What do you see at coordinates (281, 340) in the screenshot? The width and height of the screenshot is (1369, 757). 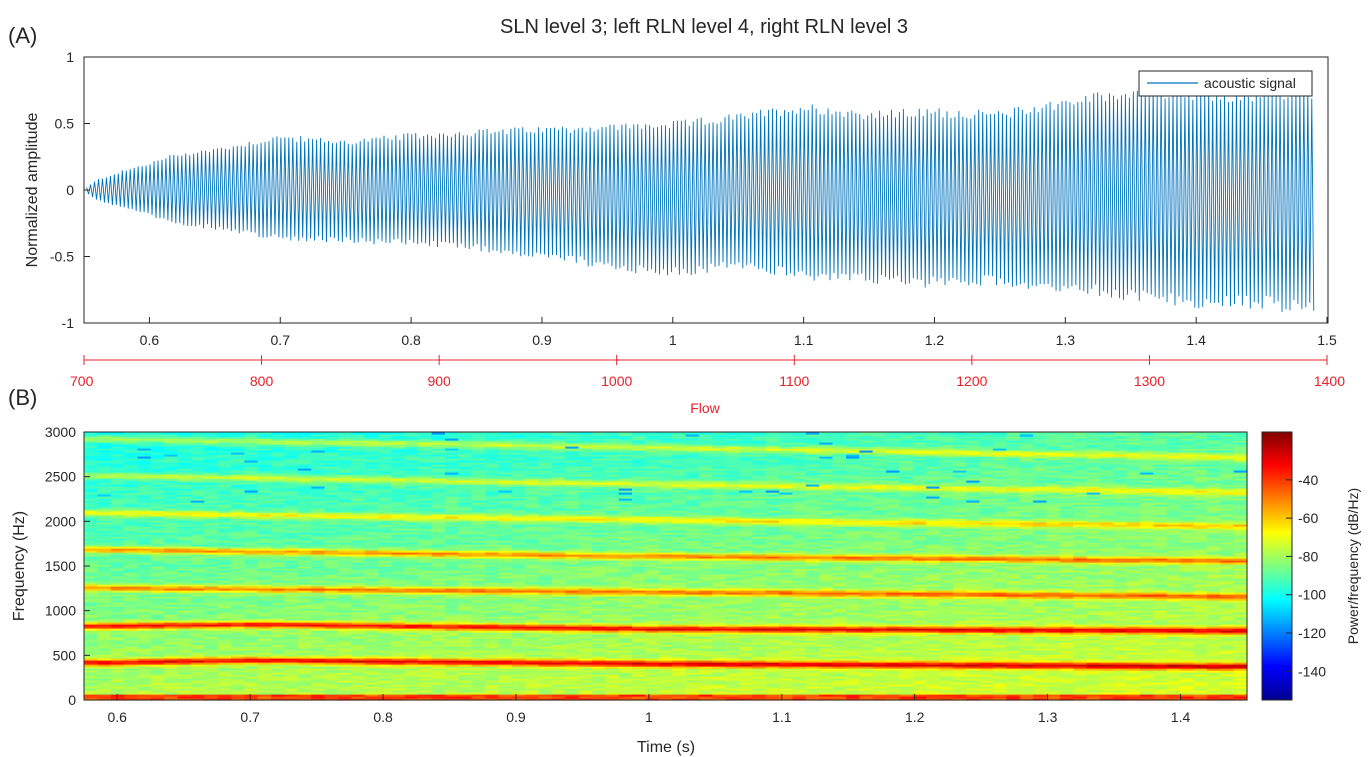 I see `x-tick-label-a: 0.7` at bounding box center [281, 340].